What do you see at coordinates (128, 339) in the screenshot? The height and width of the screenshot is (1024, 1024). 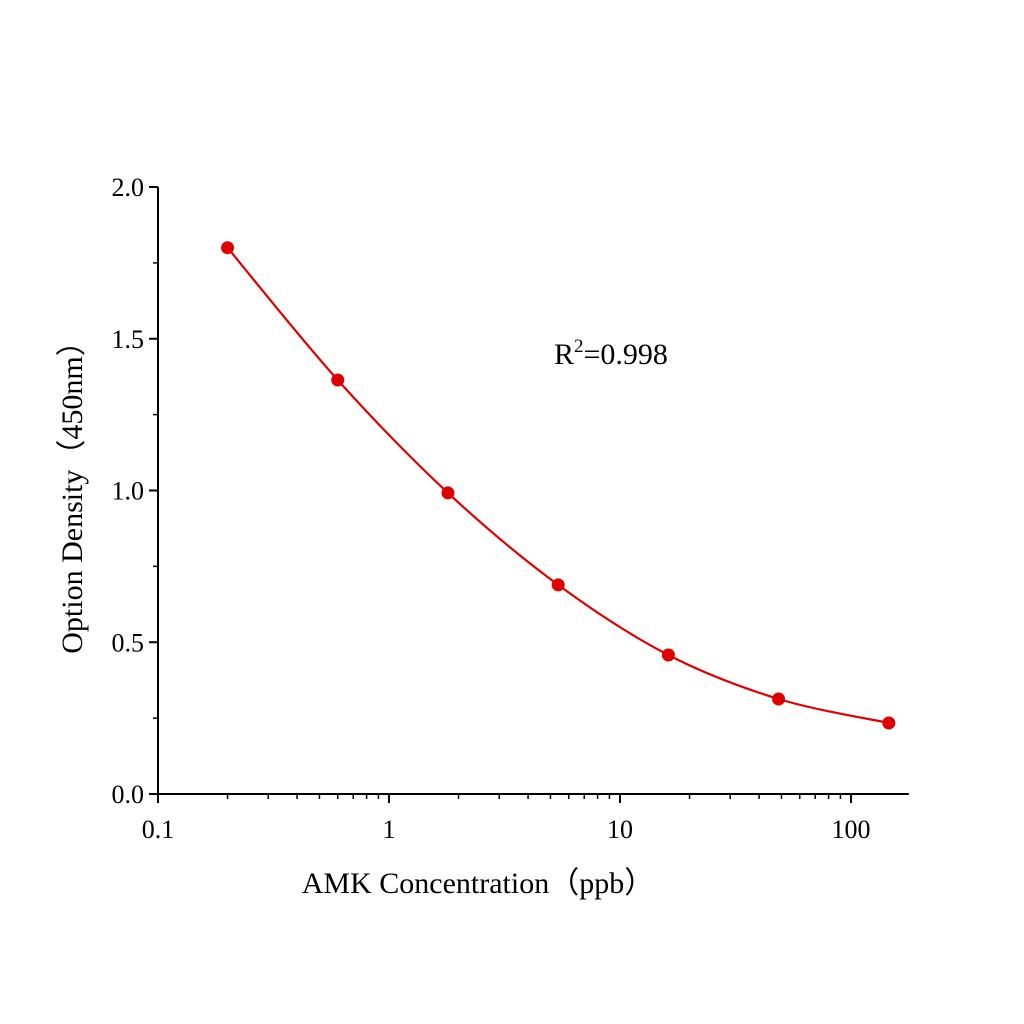 I see `y-tick-label: 1.5` at bounding box center [128, 339].